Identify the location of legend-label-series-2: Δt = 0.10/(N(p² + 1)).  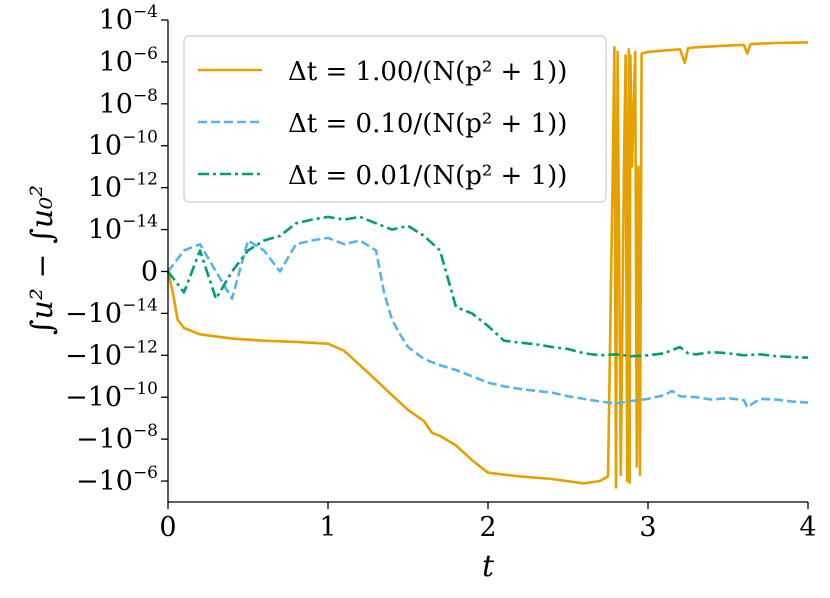
(427, 124).